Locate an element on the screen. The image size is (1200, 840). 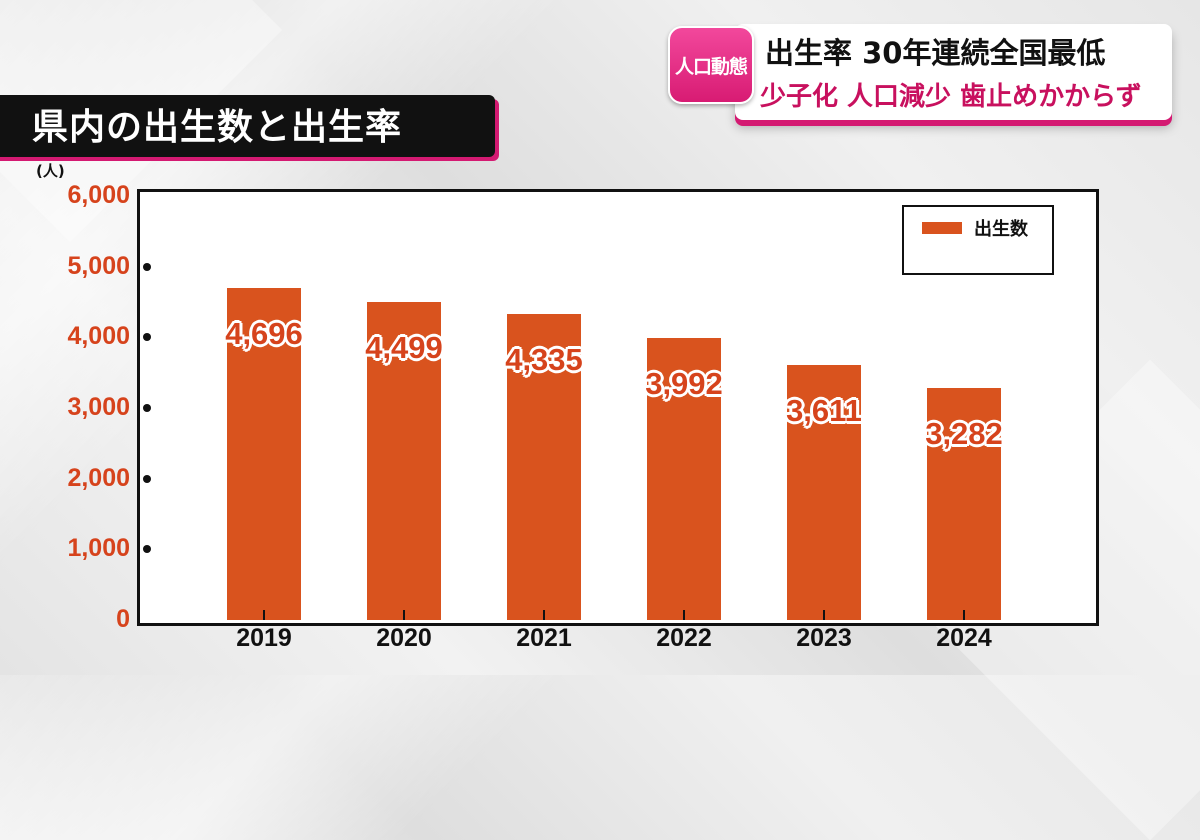
y-tick-label: 4,000 is located at coordinates (98, 336).